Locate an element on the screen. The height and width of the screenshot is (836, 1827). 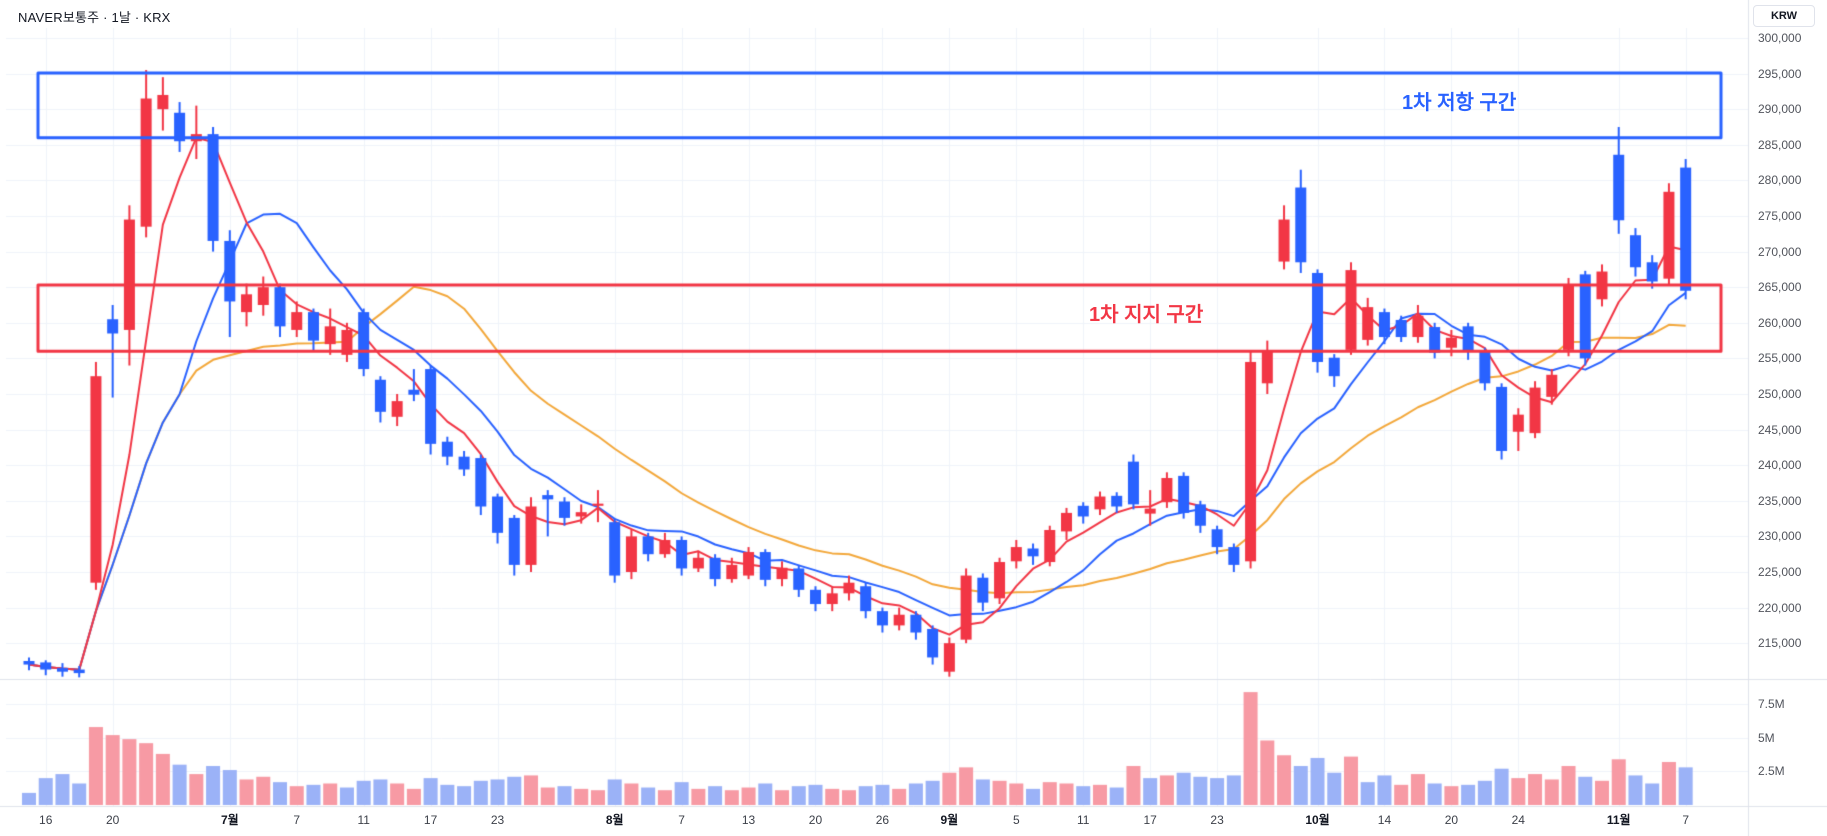
time-tick-label: 14 is located at coordinates (1384, 820).